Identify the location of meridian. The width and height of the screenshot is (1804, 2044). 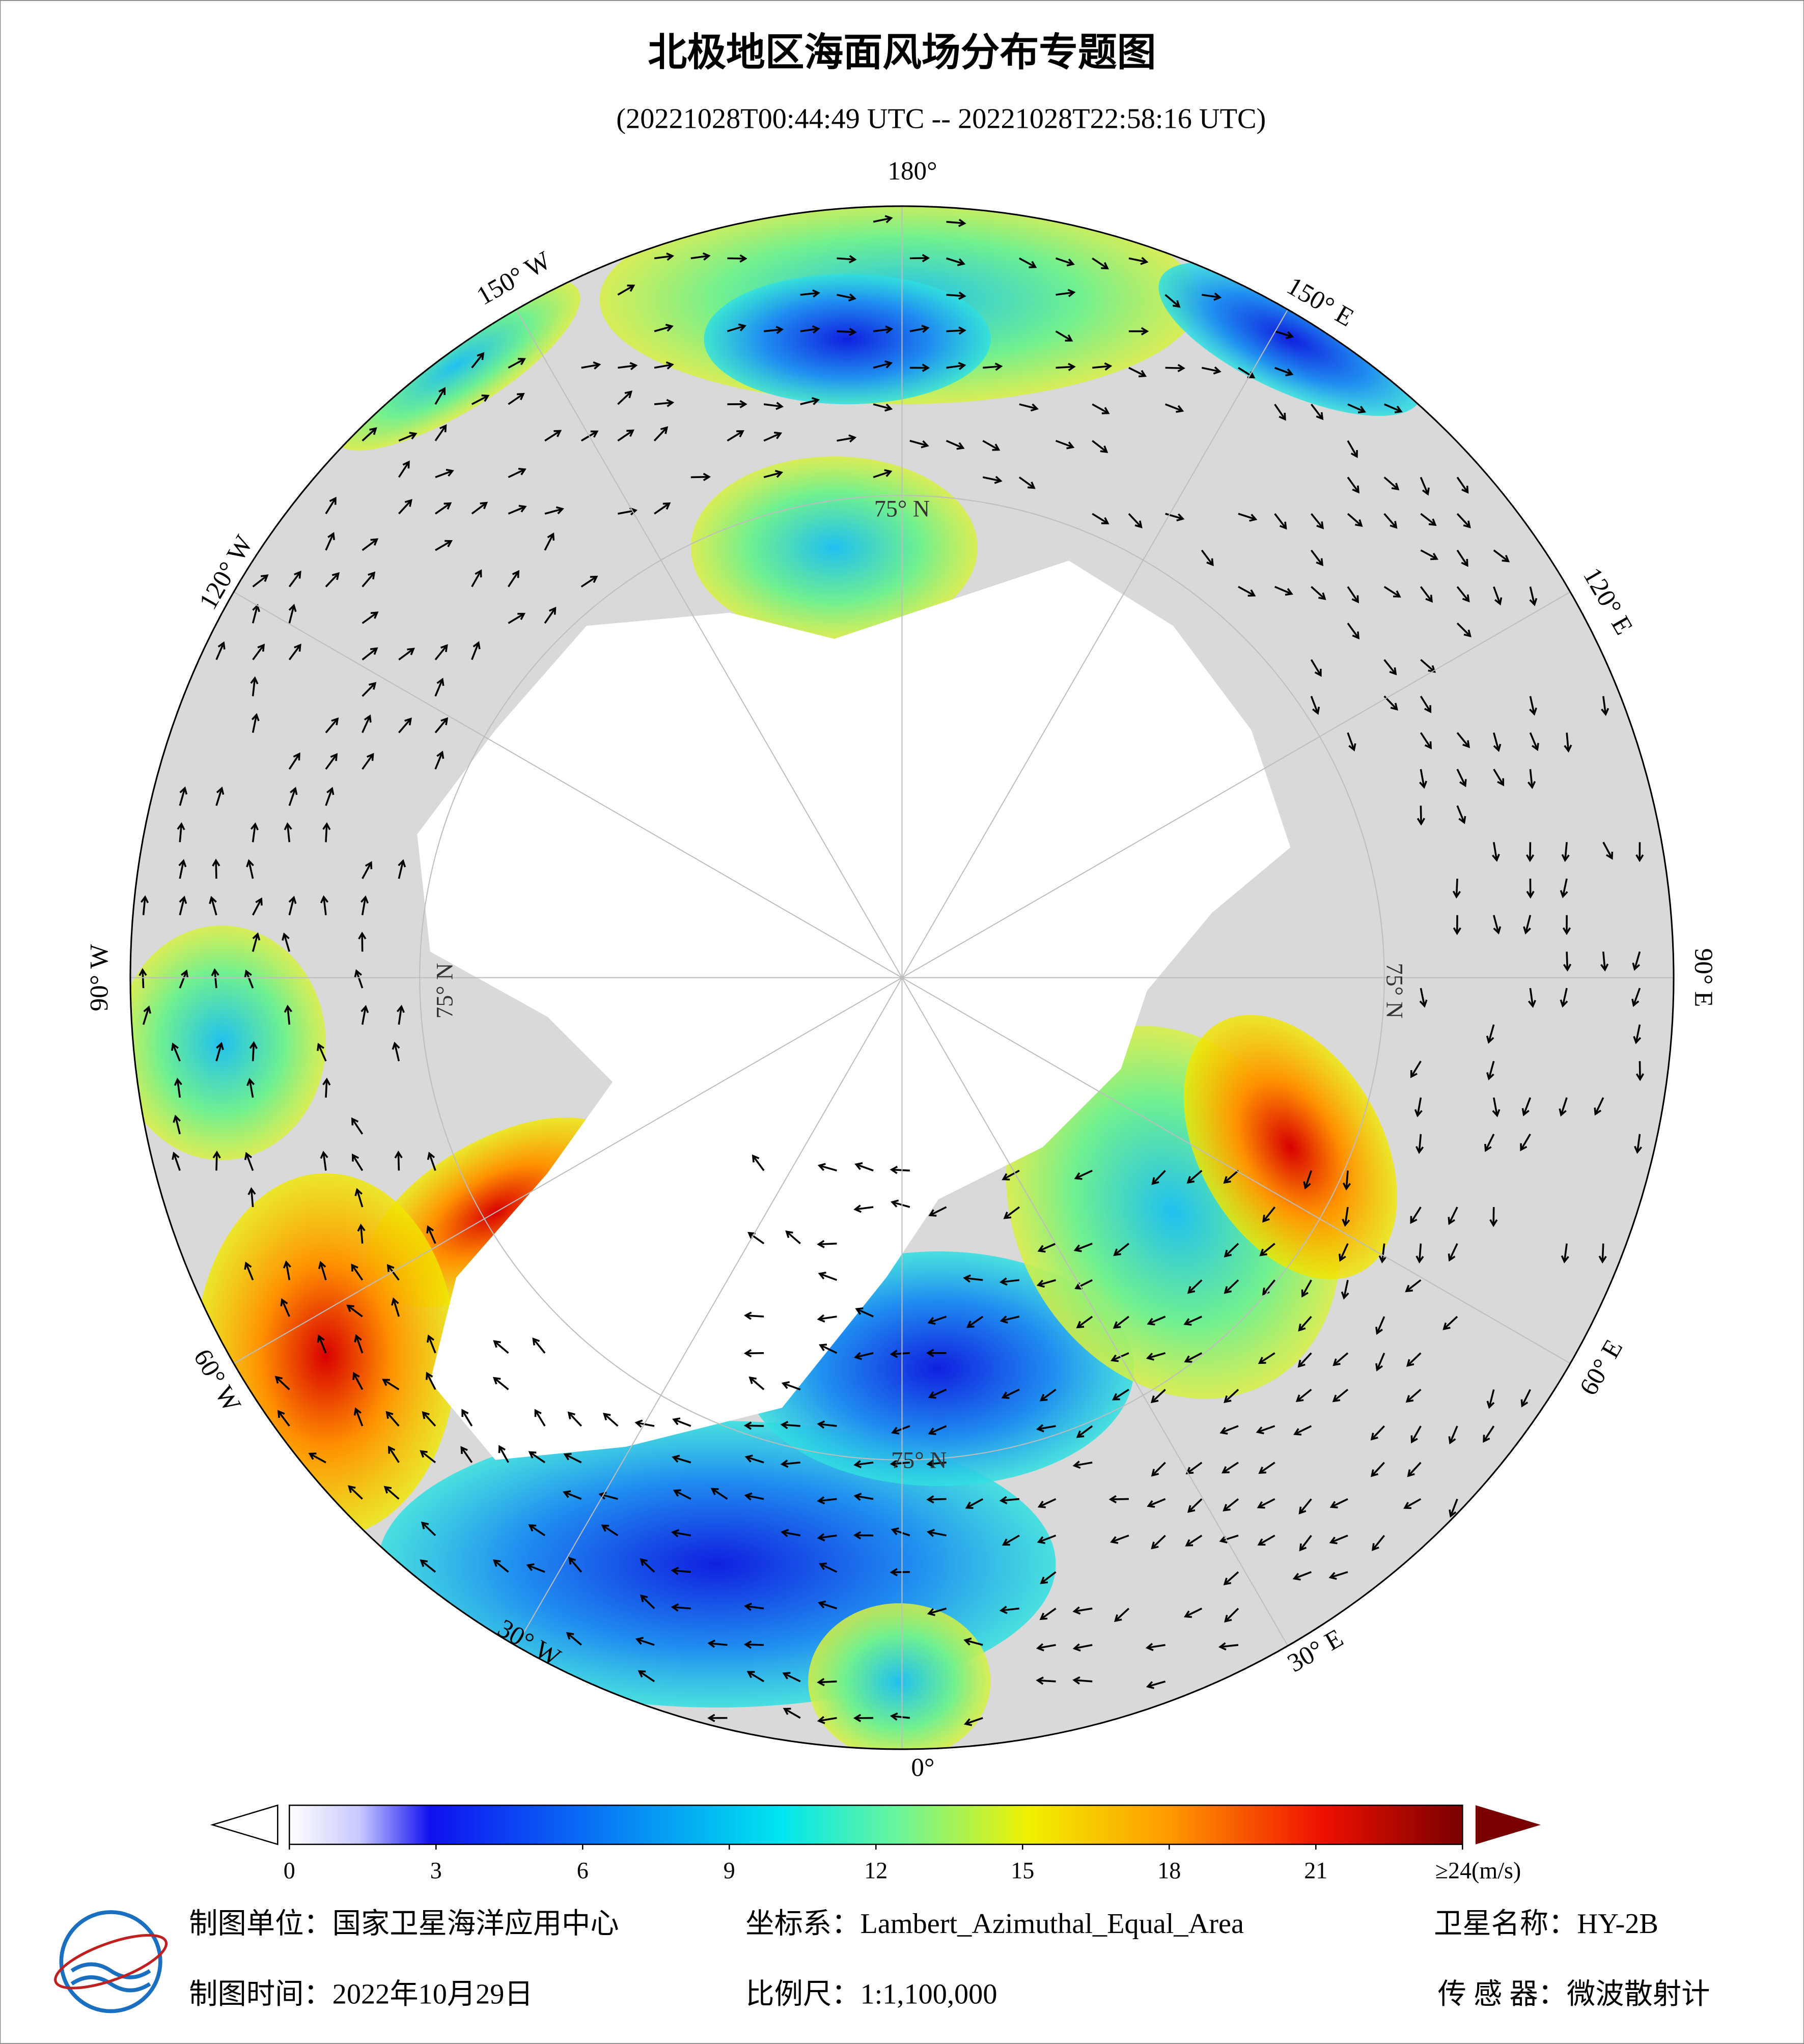
(1236, 1170).